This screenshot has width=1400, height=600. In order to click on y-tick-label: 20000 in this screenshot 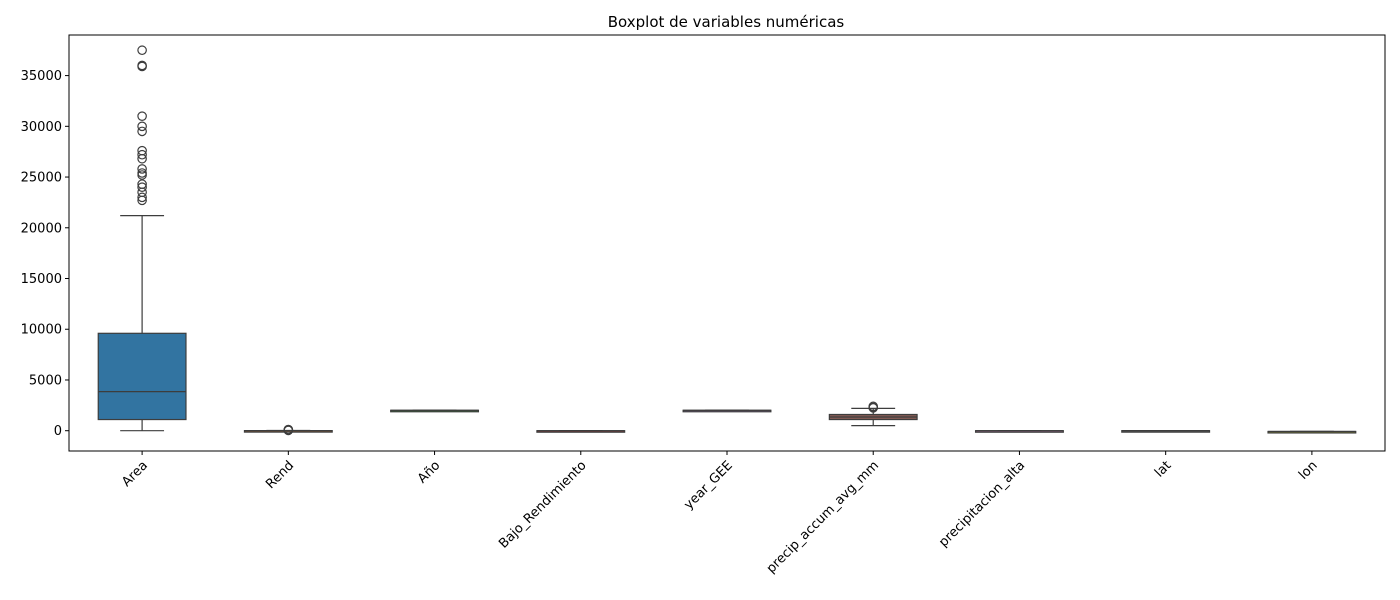, I will do `click(41, 228)`.